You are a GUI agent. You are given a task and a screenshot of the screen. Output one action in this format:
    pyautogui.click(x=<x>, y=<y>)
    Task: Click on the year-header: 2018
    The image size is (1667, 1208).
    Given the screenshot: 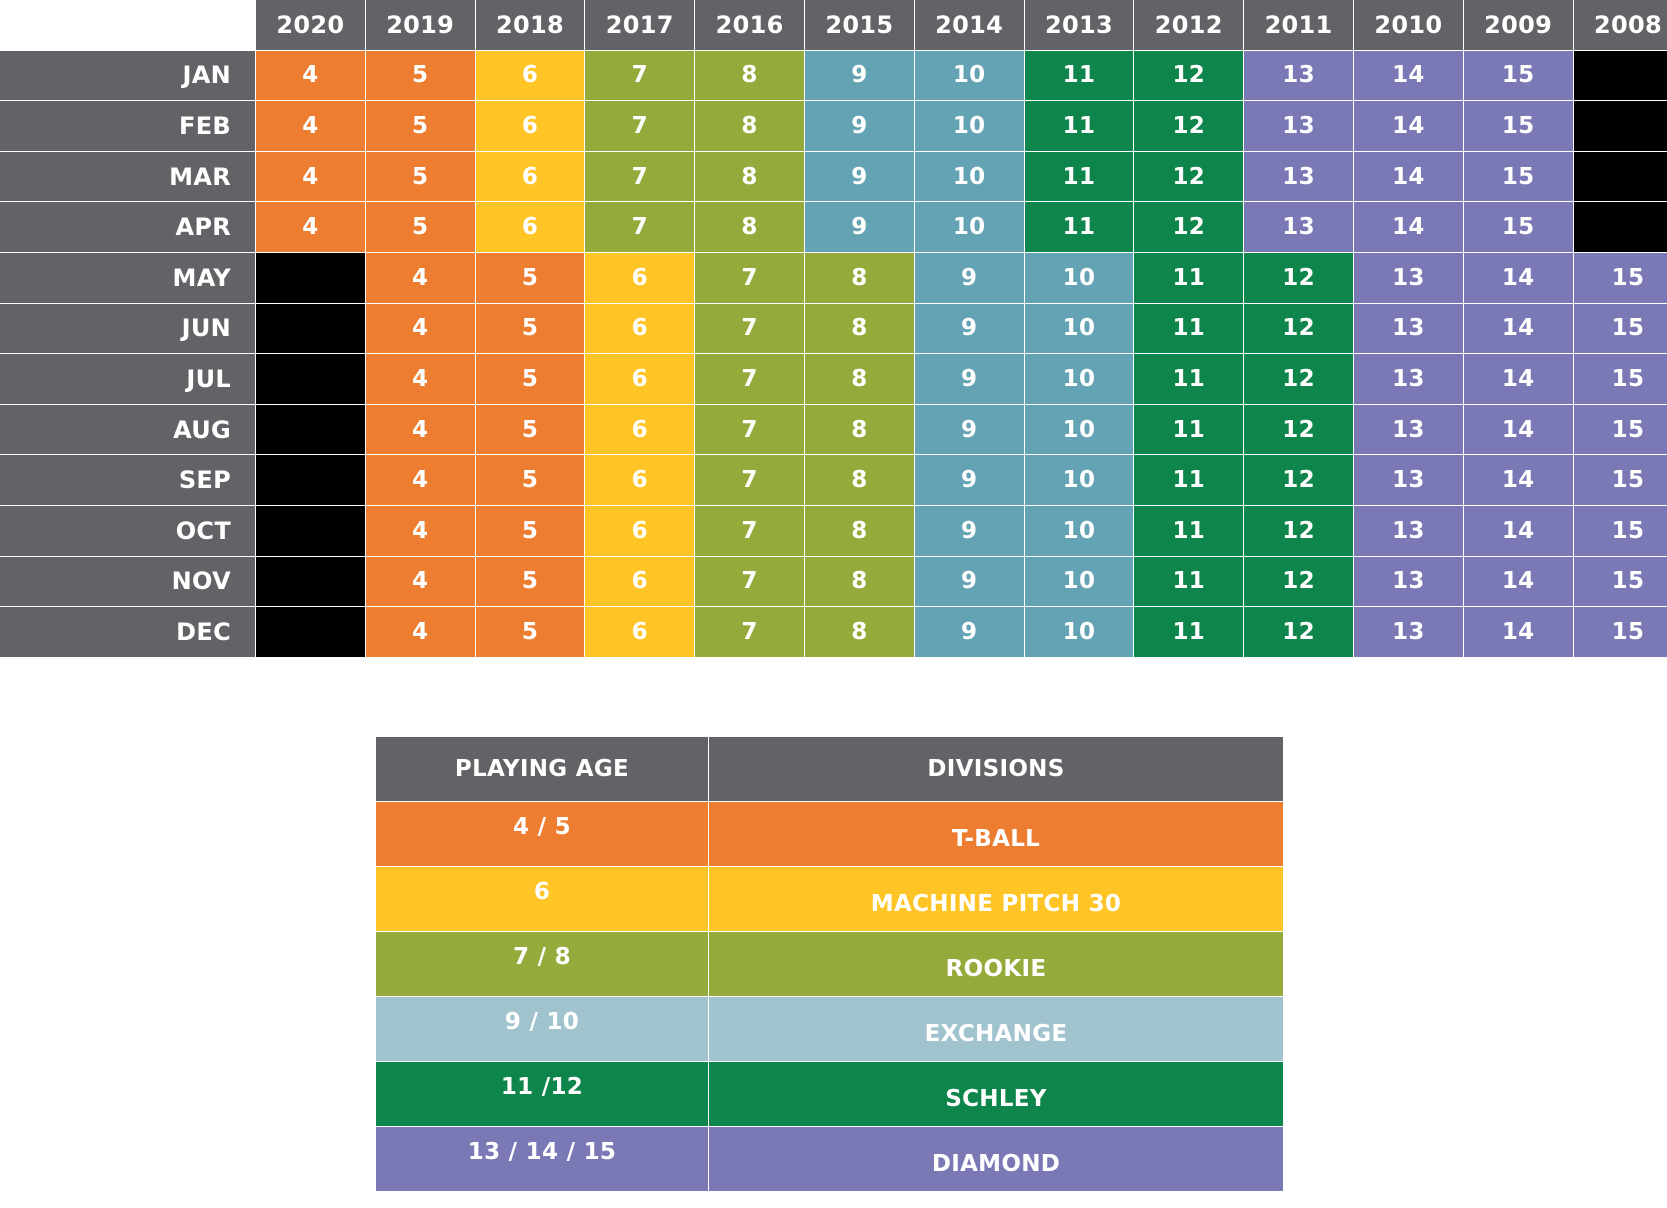 What is the action you would take?
    pyautogui.click(x=530, y=25)
    